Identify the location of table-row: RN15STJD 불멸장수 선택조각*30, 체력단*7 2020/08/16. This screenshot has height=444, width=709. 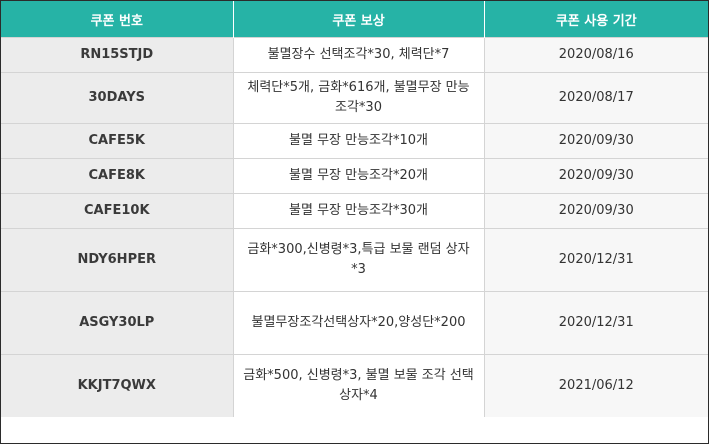
(354, 55).